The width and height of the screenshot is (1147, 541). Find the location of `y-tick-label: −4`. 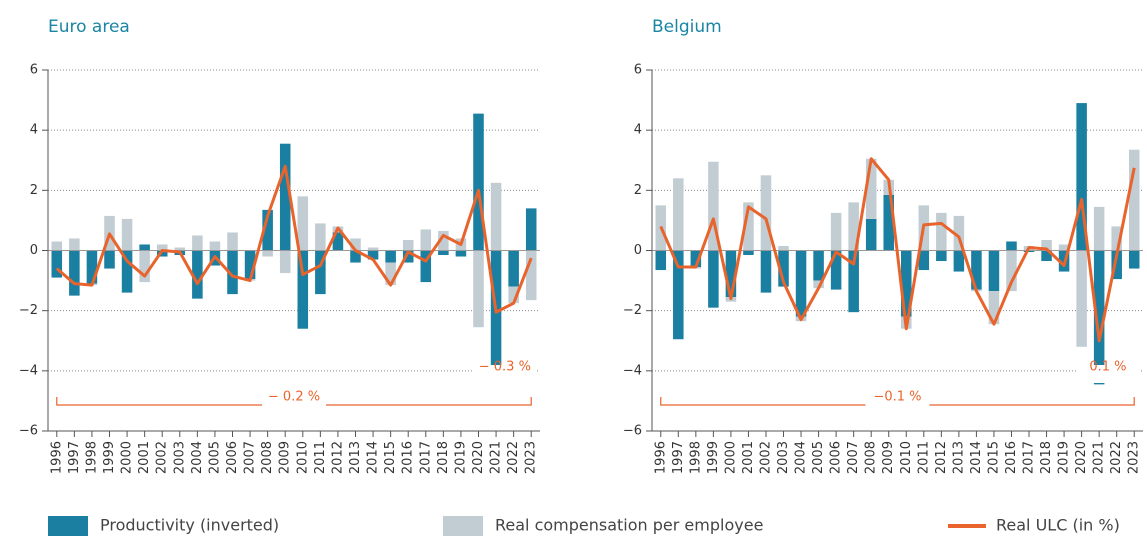

y-tick-label: −4 is located at coordinates (28, 370).